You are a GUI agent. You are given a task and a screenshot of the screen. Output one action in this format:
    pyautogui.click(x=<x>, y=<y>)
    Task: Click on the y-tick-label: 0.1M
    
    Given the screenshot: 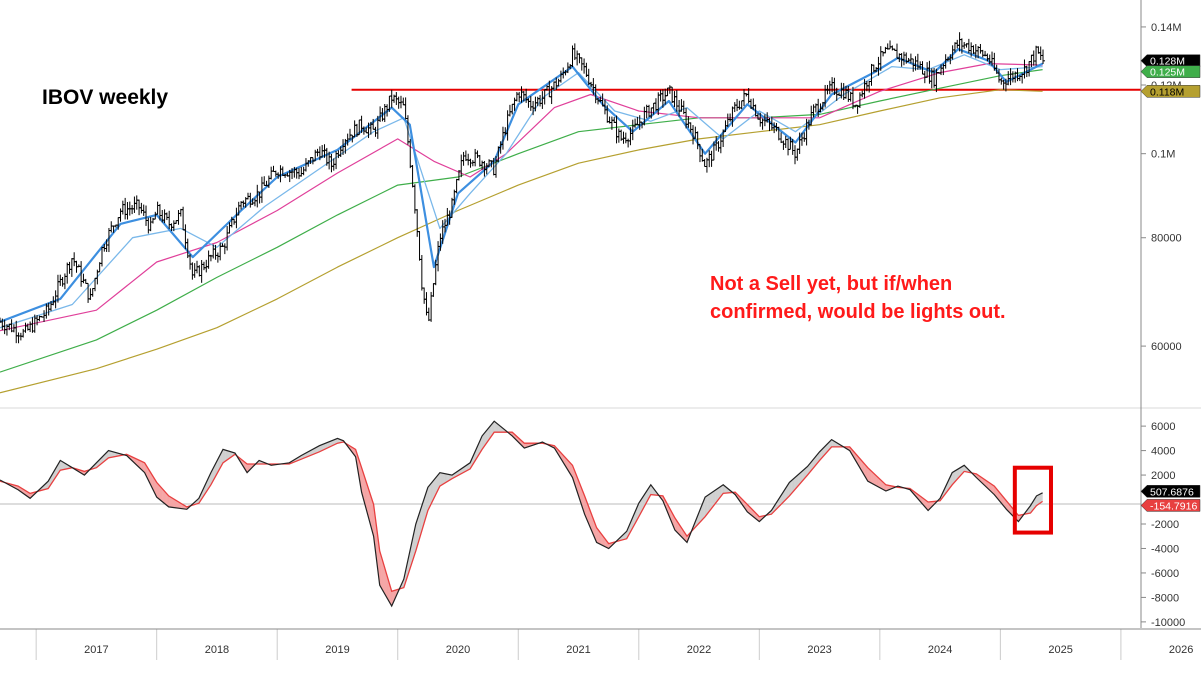 What is the action you would take?
    pyautogui.click(x=1163, y=155)
    